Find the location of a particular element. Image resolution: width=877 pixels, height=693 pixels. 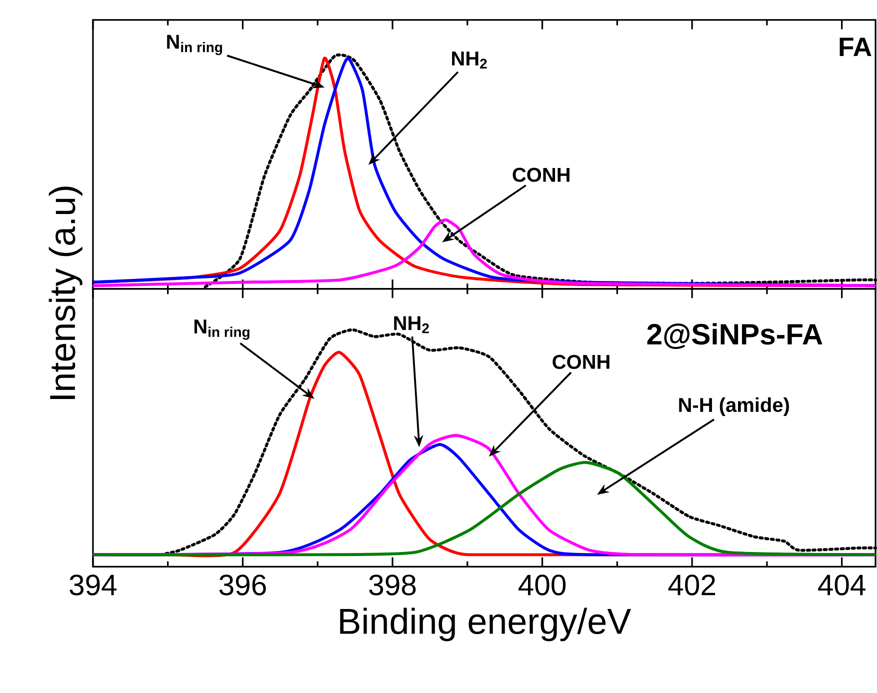

annotation: N-H (amide) is located at coordinates (734, 407).